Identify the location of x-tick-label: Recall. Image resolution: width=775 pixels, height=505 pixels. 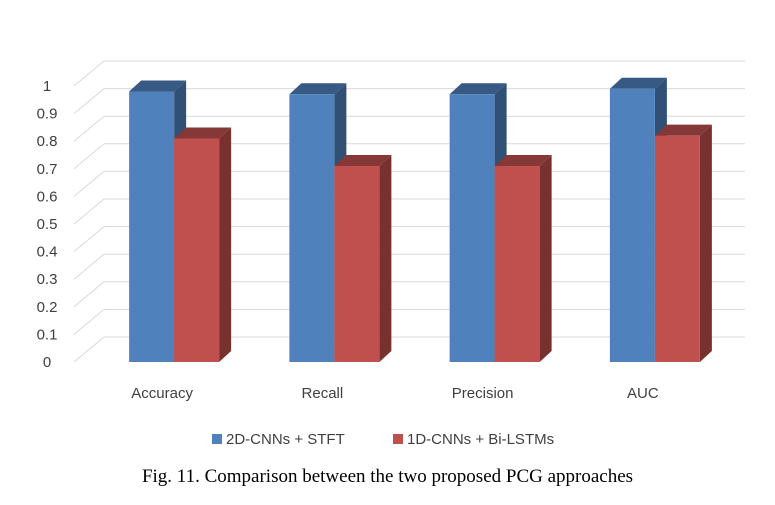
(323, 393).